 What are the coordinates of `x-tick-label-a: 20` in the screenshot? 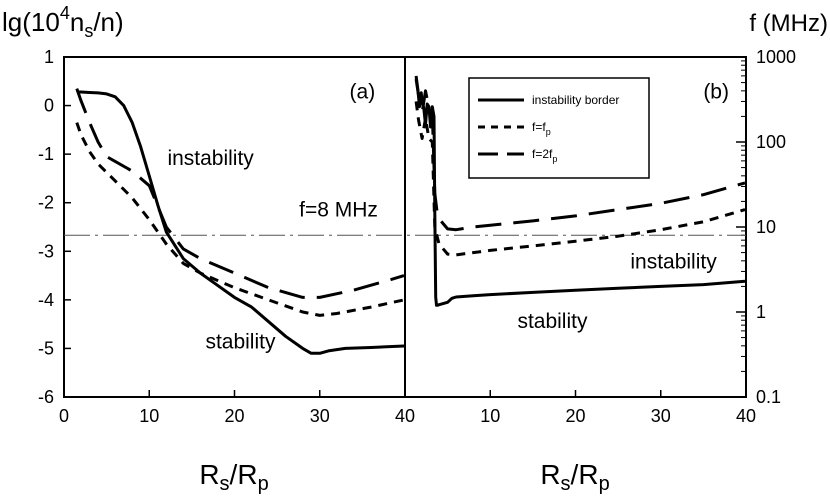 It's located at (234, 416).